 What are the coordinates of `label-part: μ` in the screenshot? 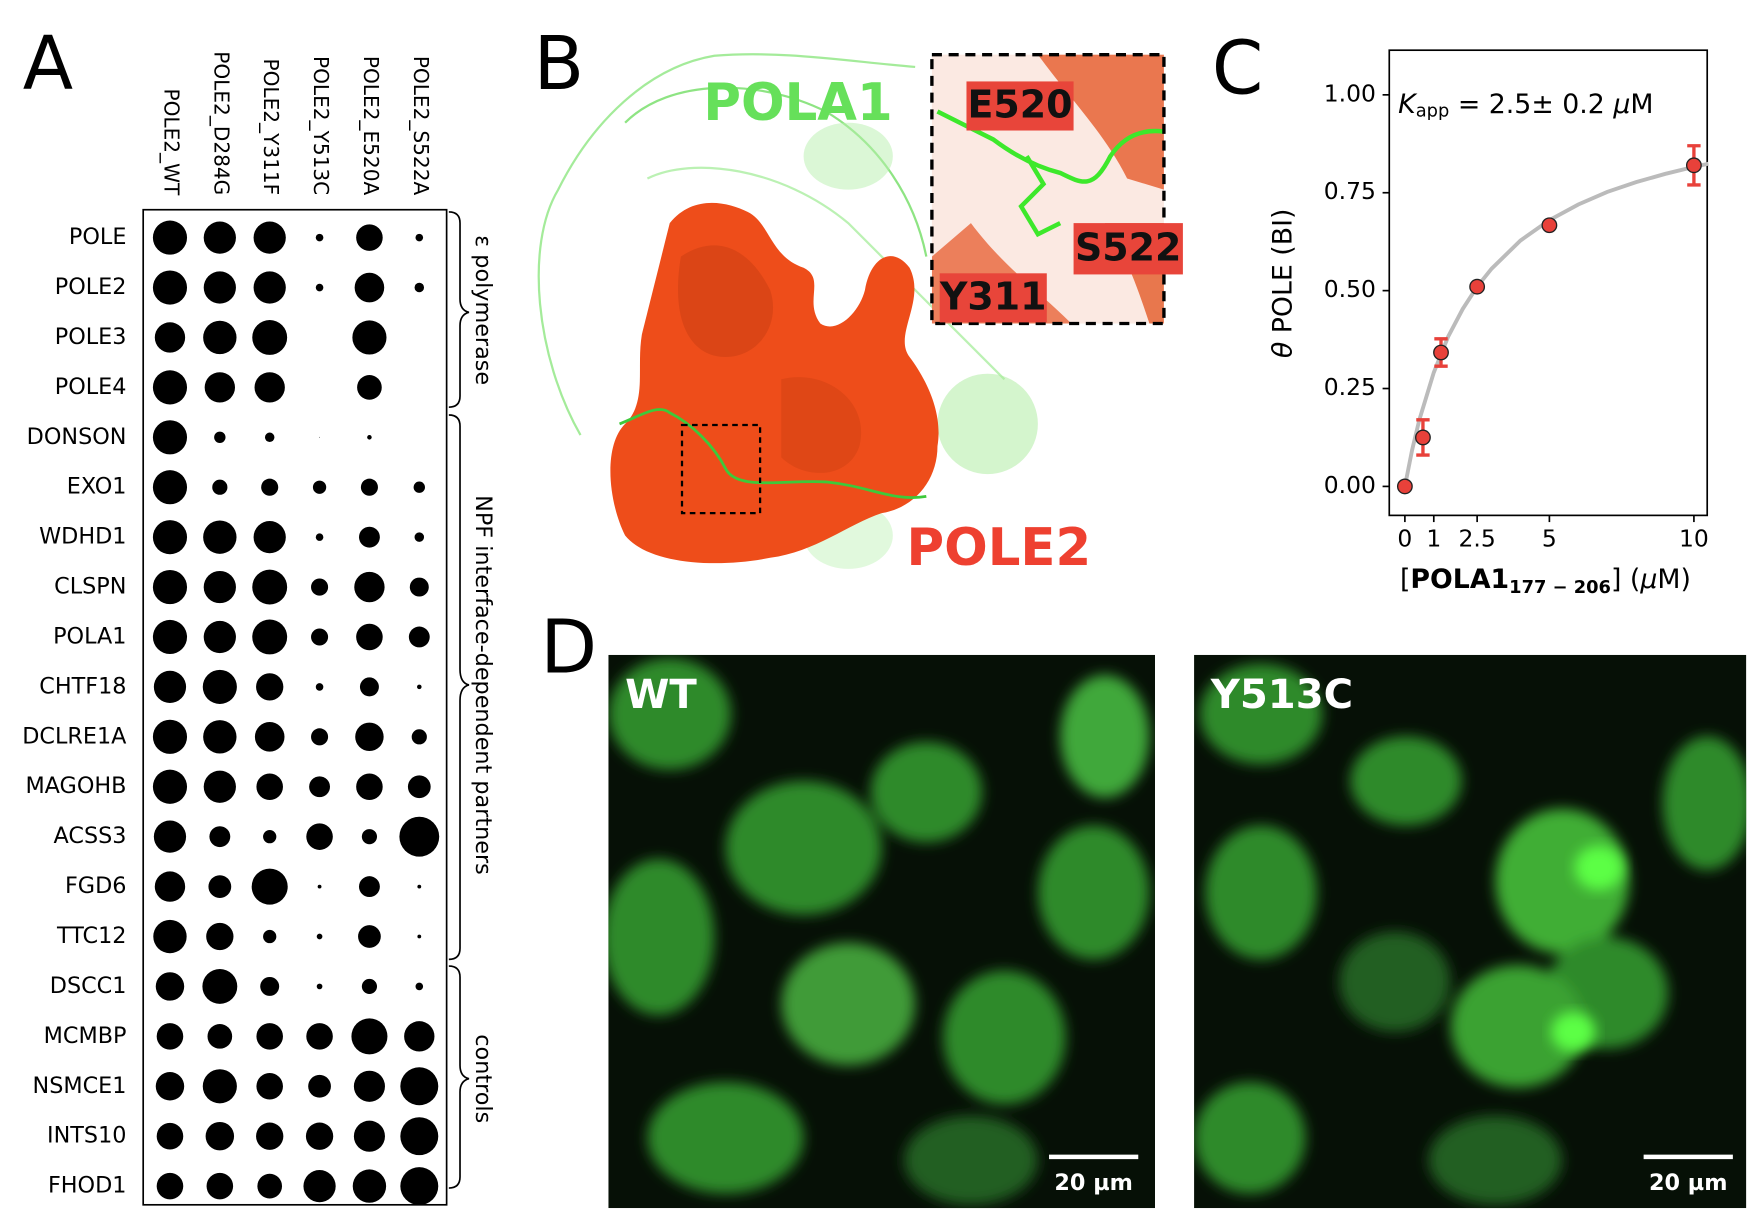 It's located at (1648, 579).